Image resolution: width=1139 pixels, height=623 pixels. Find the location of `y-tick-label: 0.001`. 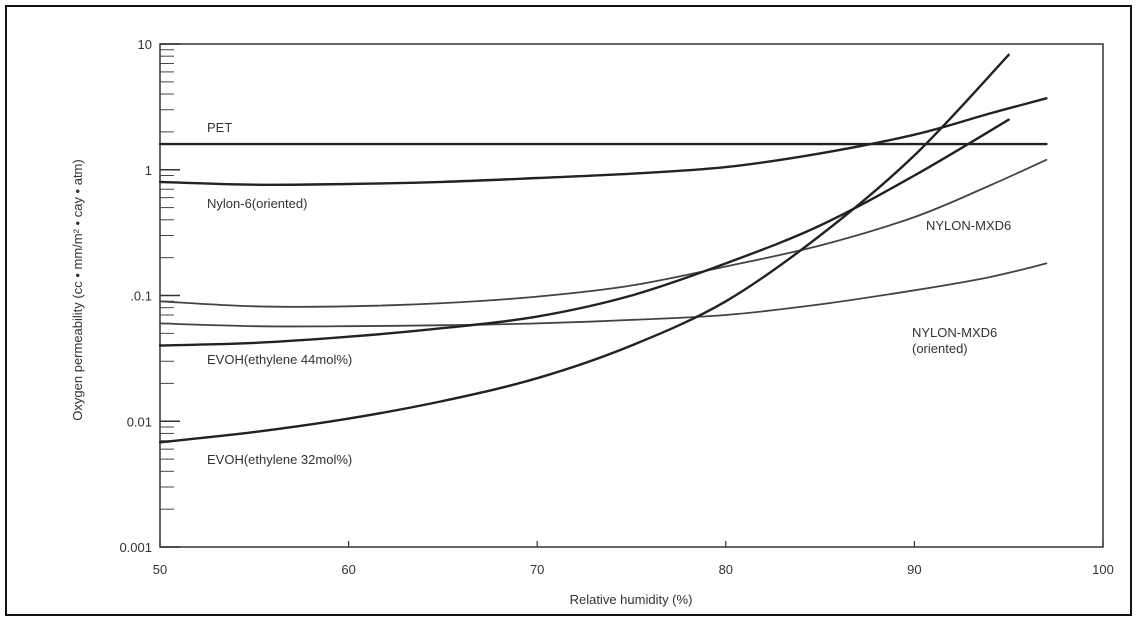

y-tick-label: 0.001 is located at coordinates (135, 547).